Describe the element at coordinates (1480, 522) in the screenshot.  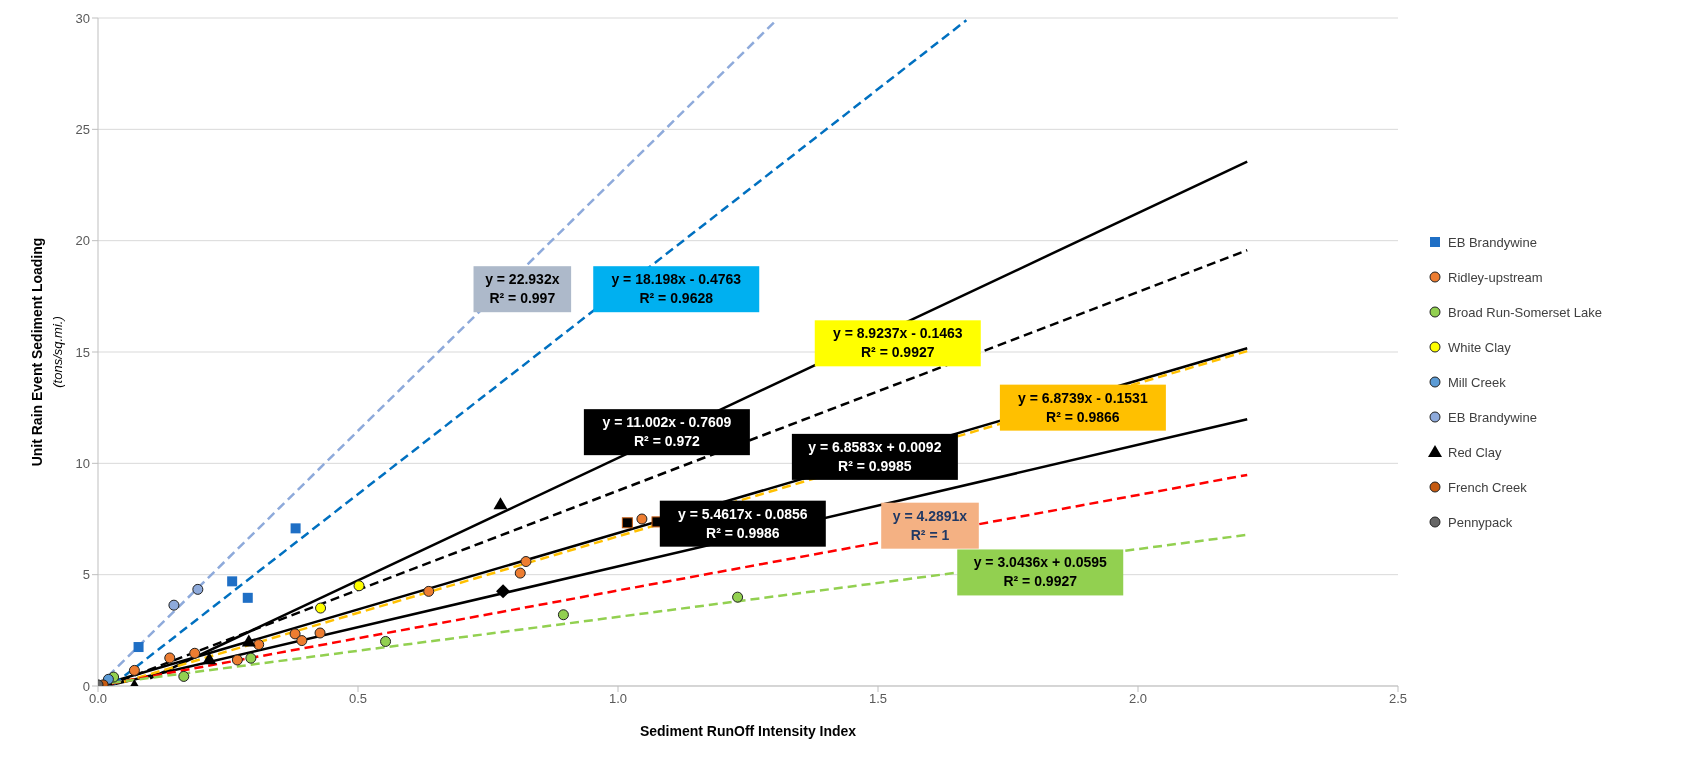
I see `legend-label: Pennypack` at that location.